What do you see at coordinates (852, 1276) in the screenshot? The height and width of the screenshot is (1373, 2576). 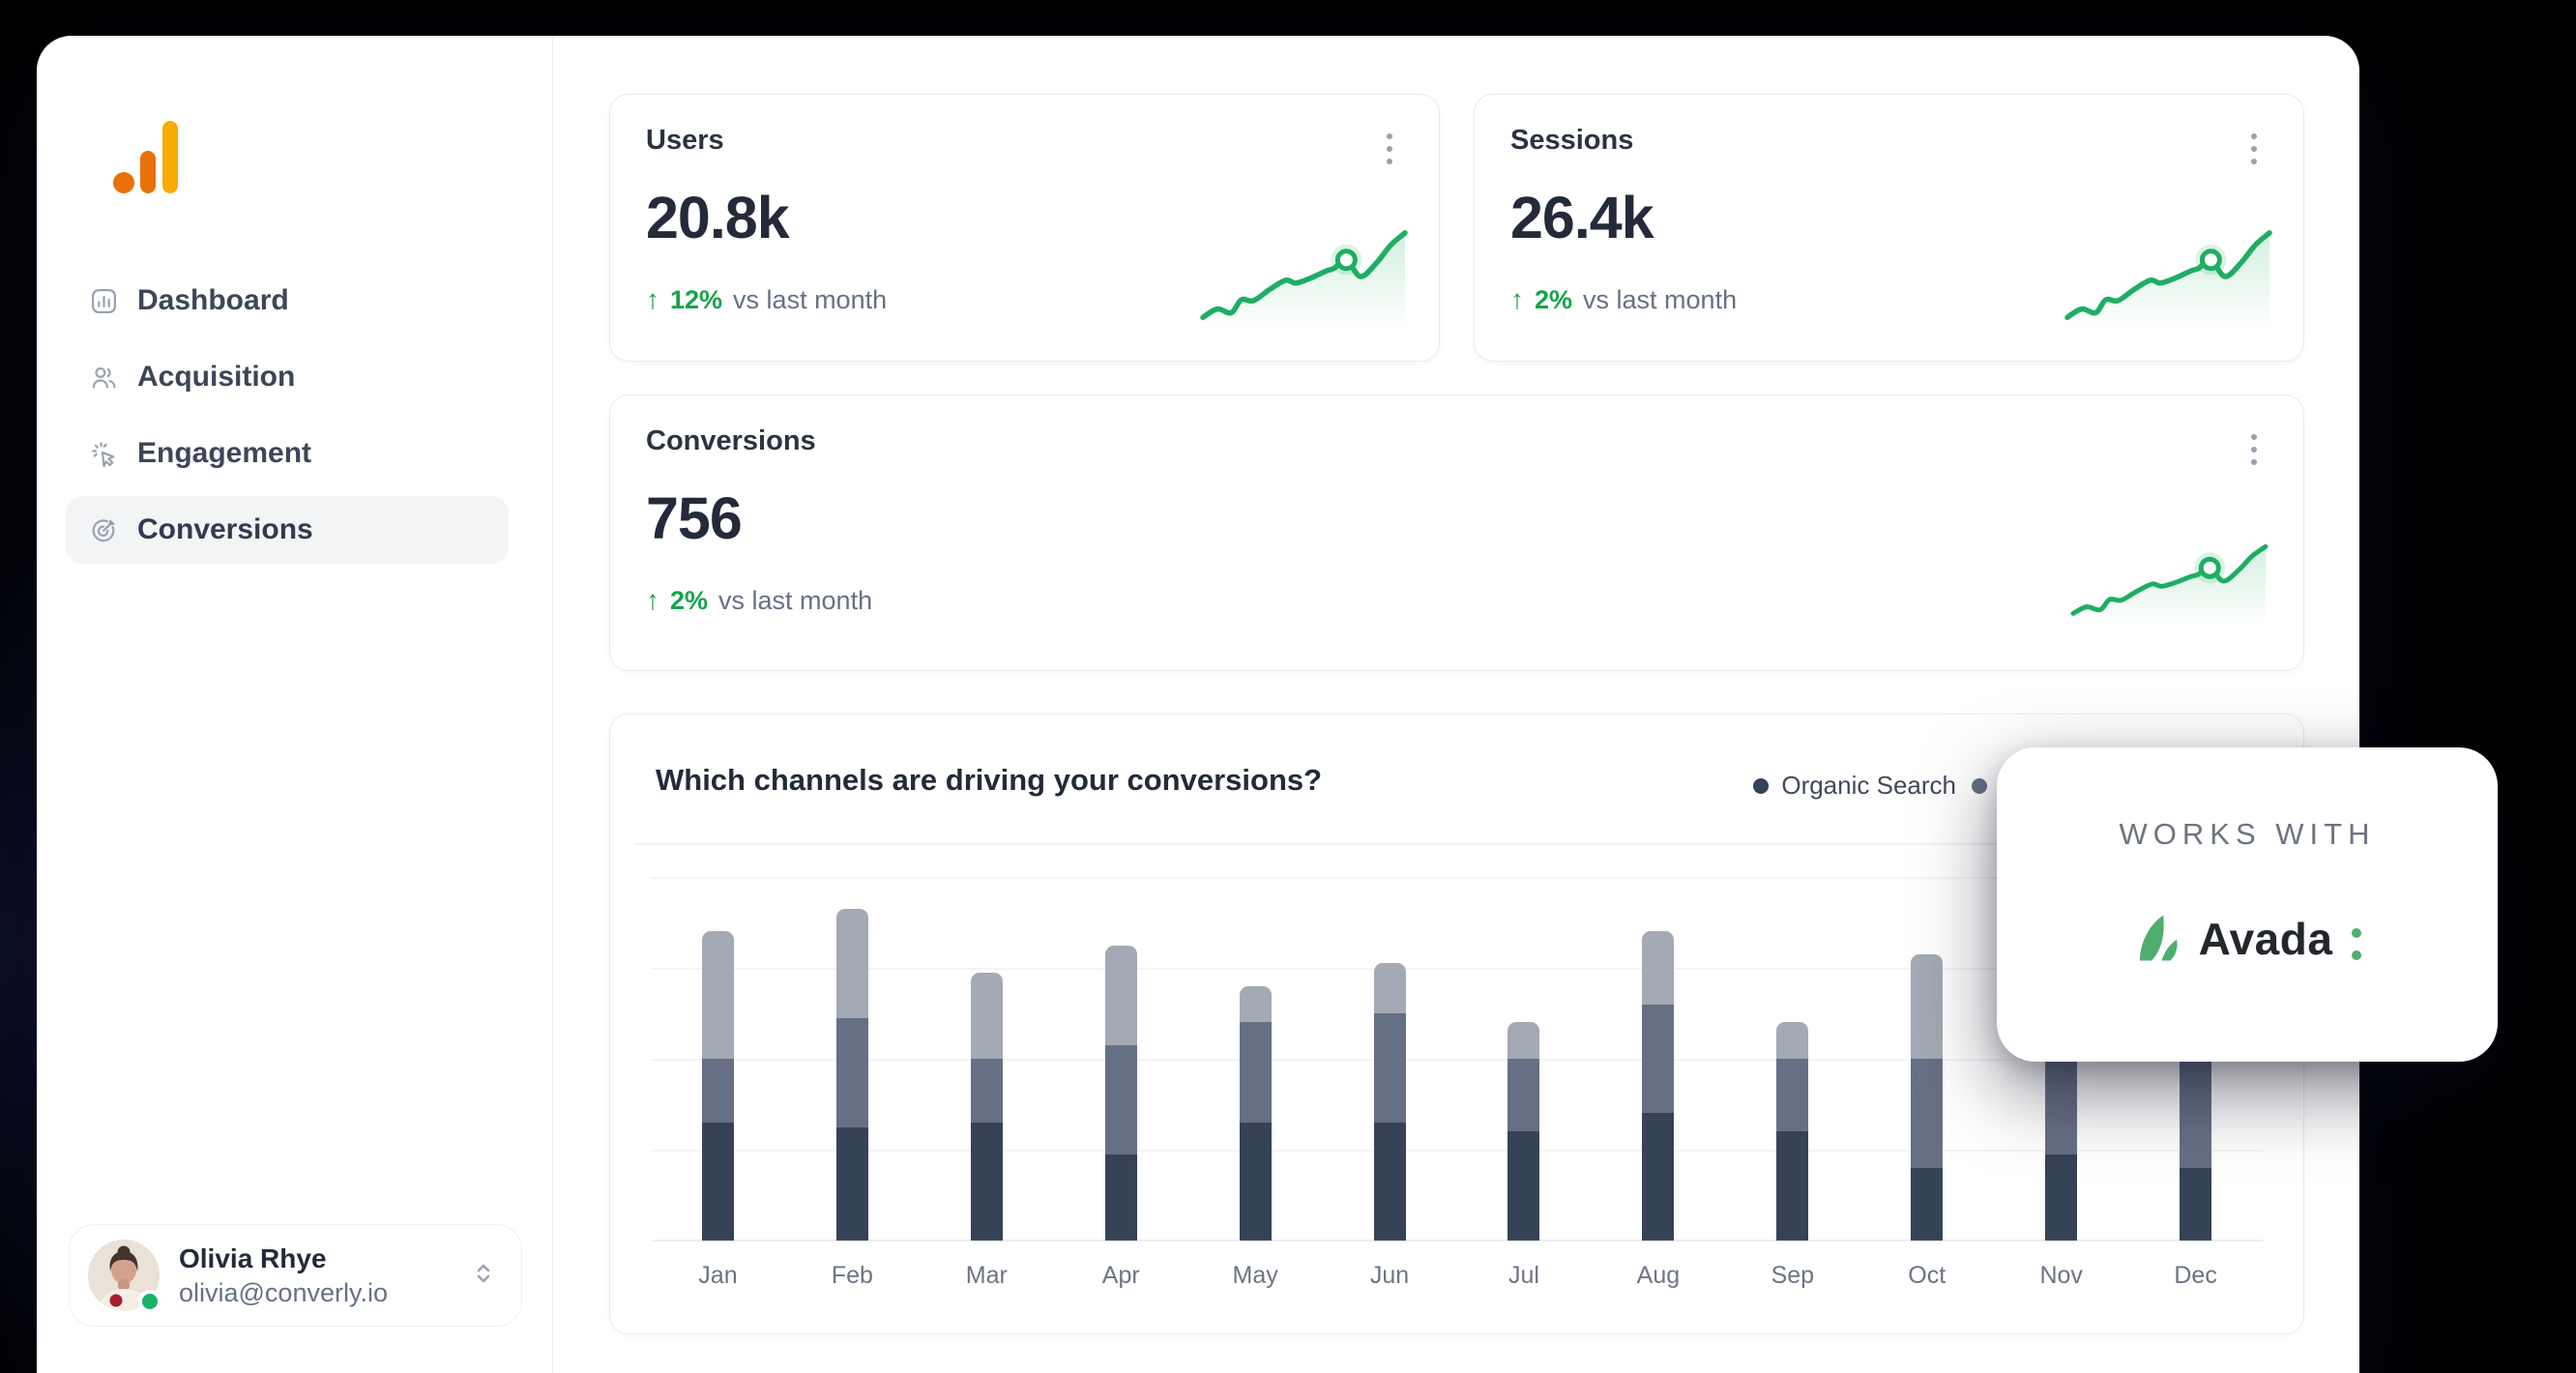 I see `x-axis-label: Feb` at bounding box center [852, 1276].